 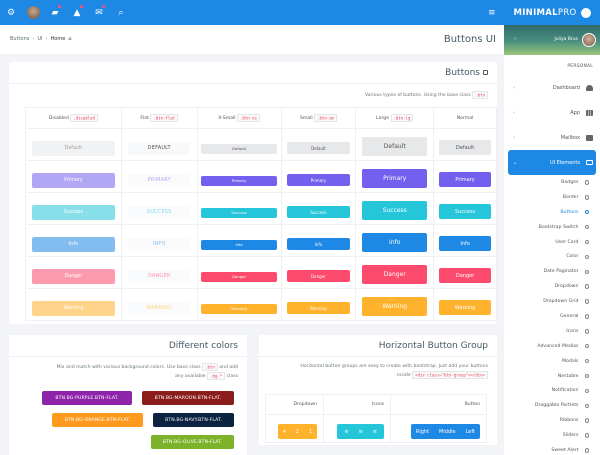 I want to click on info-disabled-button: Info, so click(x=73, y=244).